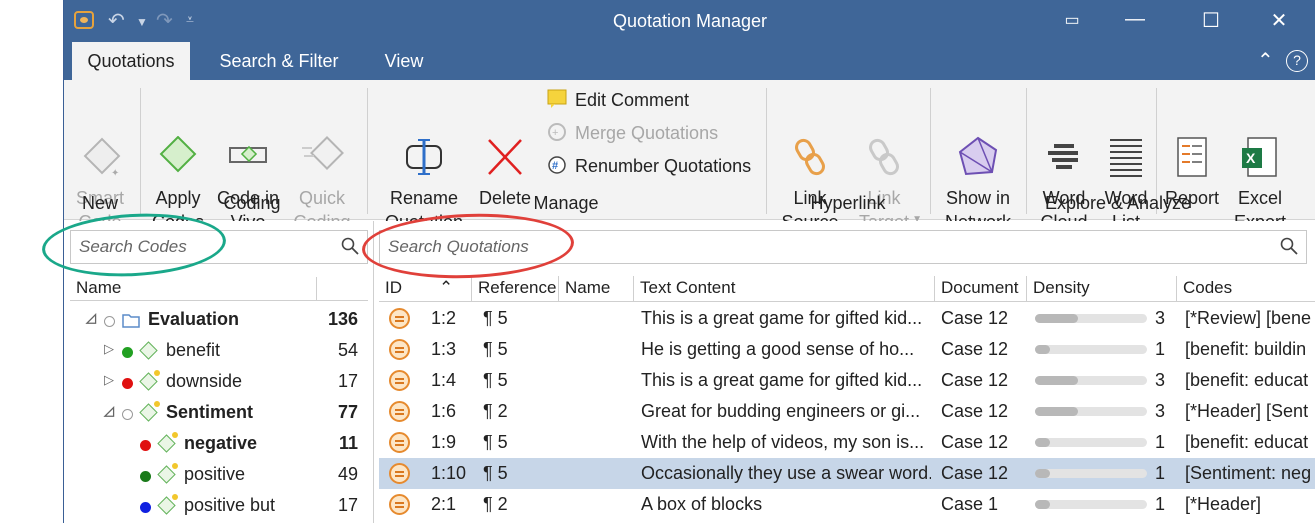 This screenshot has width=1315, height=523. Describe the element at coordinates (970, 504) in the screenshot. I see `cell-document: Case 1` at that location.